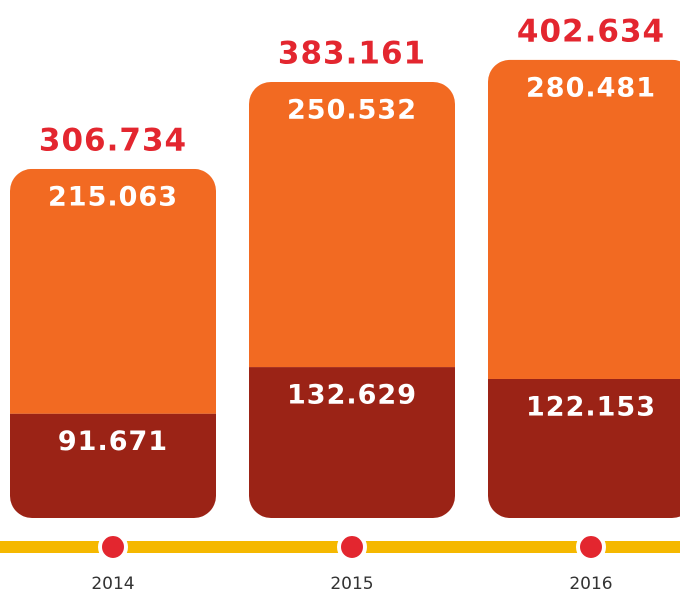 This screenshot has height=594, width=680. I want to click on total-label: 306.734, so click(113, 140).